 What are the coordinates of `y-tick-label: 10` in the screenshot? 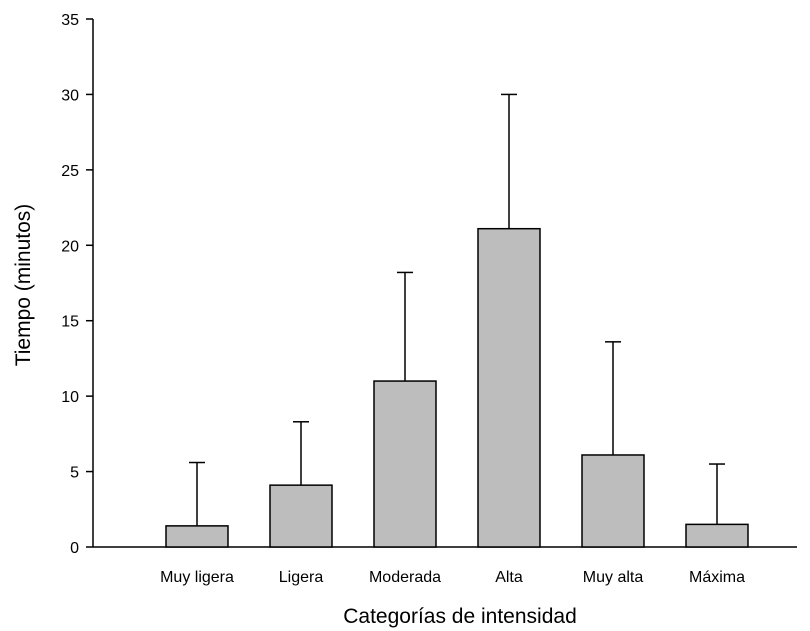 It's located at (70, 397).